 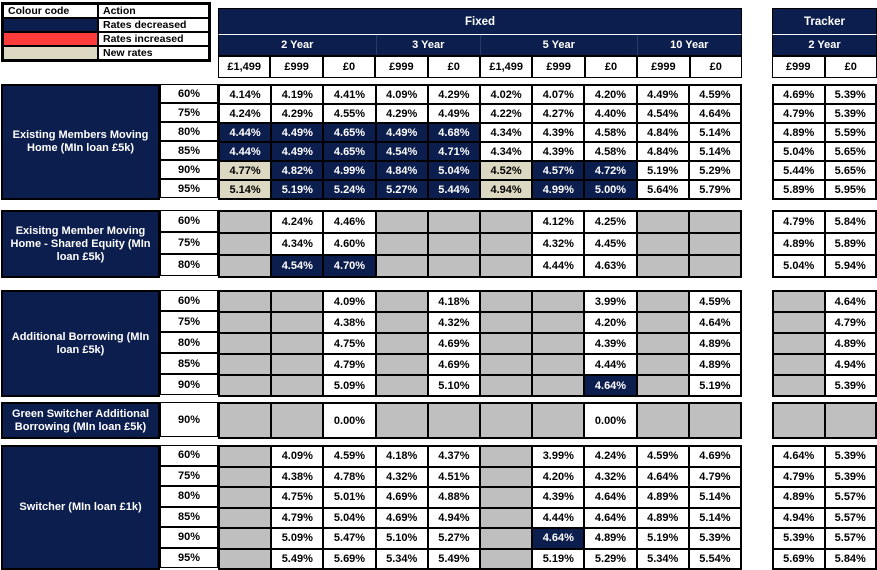 What do you see at coordinates (349, 170) in the screenshot?
I see `rate-cell: 4.99%` at bounding box center [349, 170].